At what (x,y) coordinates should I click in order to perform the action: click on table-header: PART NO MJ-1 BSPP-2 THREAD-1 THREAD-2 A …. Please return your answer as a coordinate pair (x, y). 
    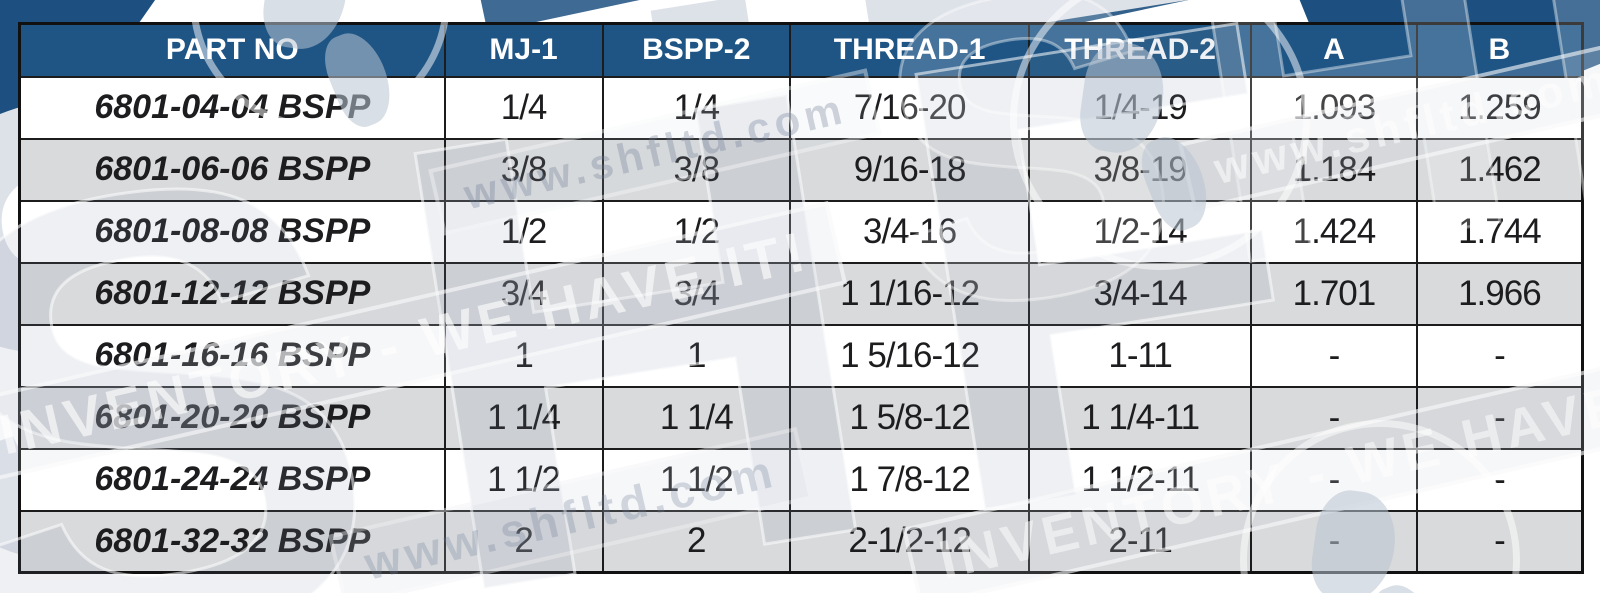
    Looking at the image, I should click on (801, 50).